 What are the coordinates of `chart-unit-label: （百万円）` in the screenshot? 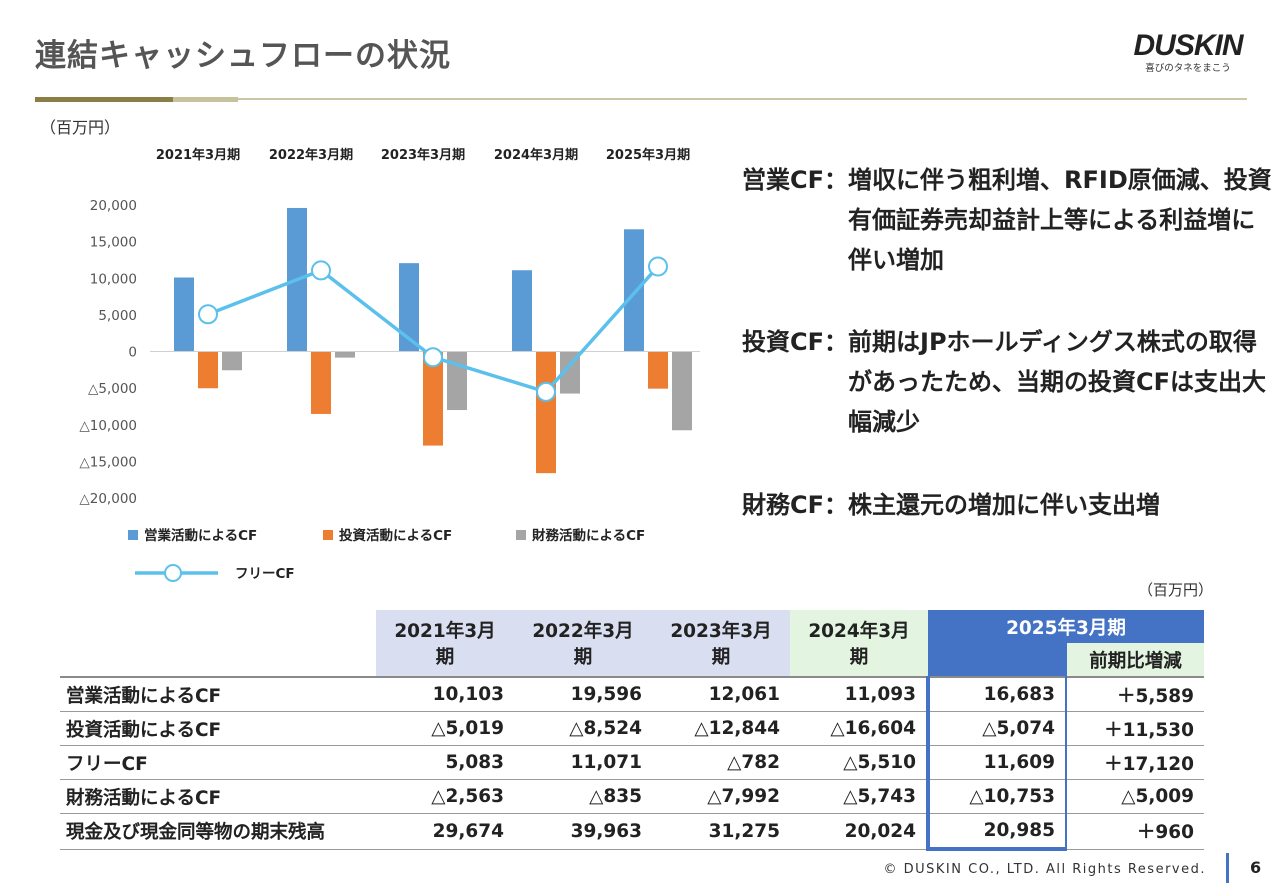 It's located at (80, 127).